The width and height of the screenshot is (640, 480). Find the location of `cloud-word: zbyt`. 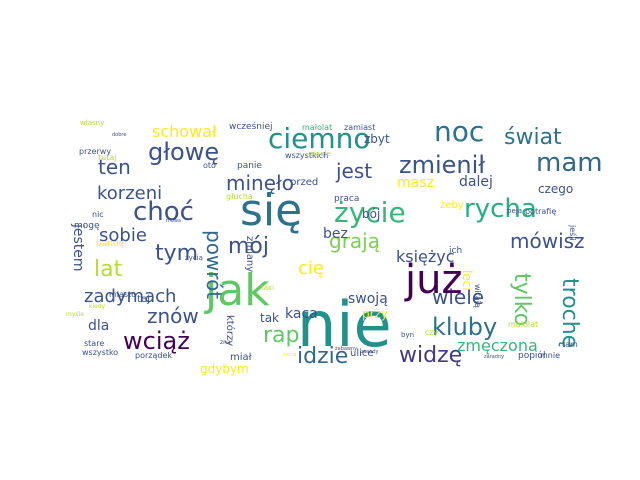

cloud-word: zbyt is located at coordinates (377, 139).